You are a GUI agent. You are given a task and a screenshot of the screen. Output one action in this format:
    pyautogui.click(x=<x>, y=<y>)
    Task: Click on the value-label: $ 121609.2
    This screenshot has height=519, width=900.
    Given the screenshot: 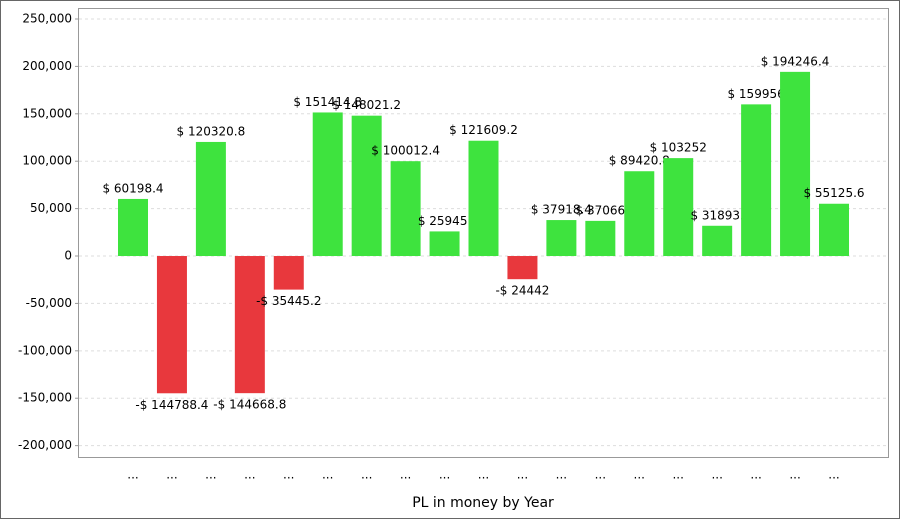 What is the action you would take?
    pyautogui.click(x=483, y=130)
    